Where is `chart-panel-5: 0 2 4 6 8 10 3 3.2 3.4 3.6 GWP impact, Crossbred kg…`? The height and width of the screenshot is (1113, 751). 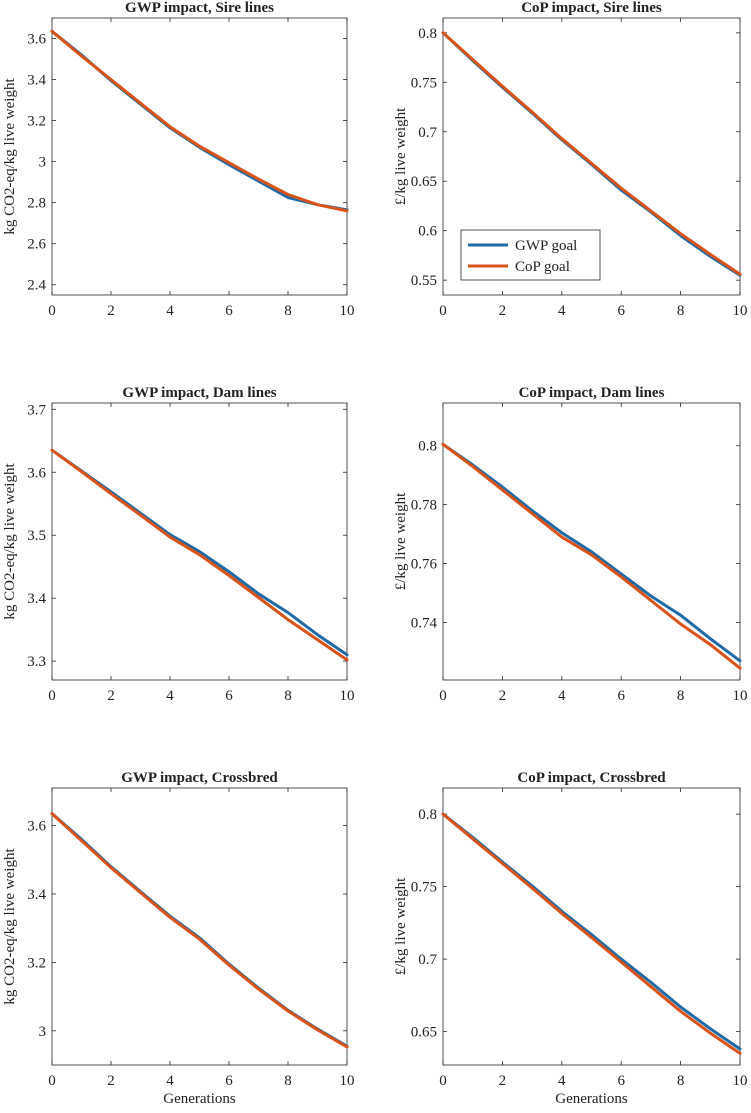
chart-panel-5: 0 2 4 6 8 10 3 3.2 3.4 3.6 GWP impact, Crossbred kg… is located at coordinates (178, 938).